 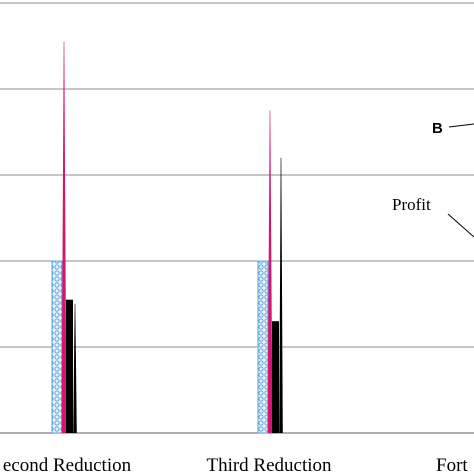 I want to click on bar-series2-cat1, so click(x=275, y=377).